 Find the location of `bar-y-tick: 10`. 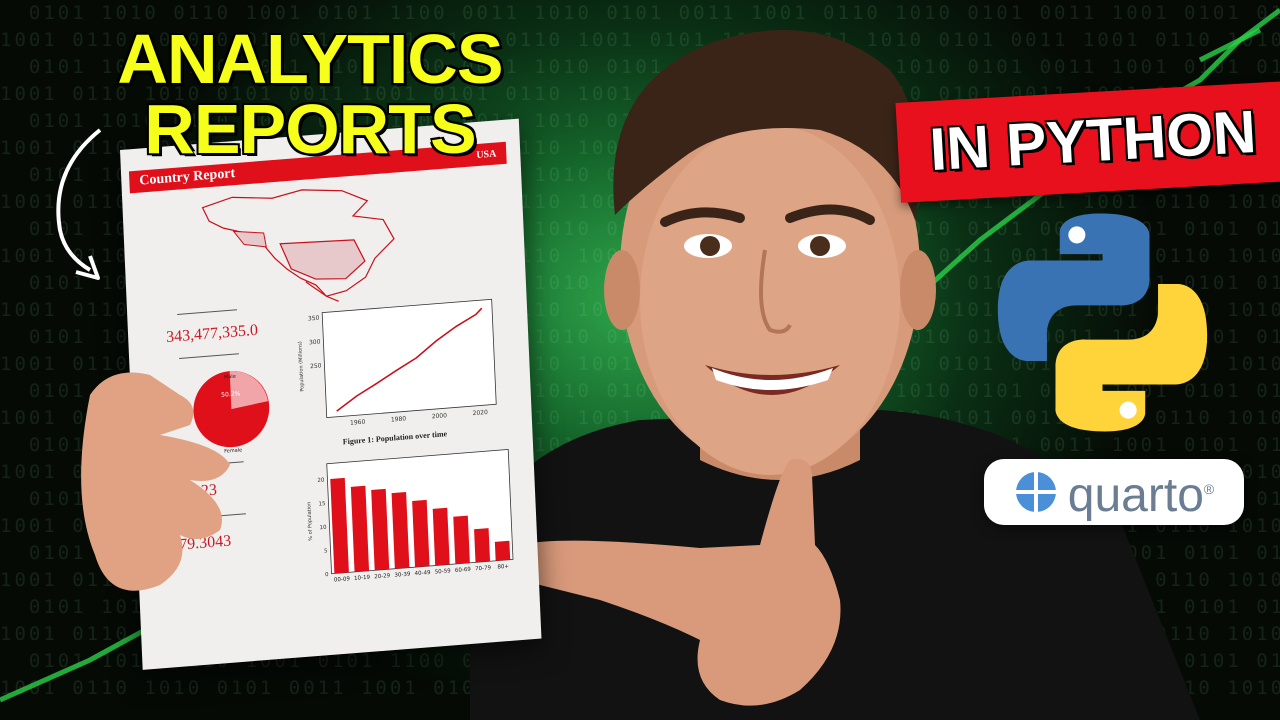

bar-y-tick: 10 is located at coordinates (323, 528).